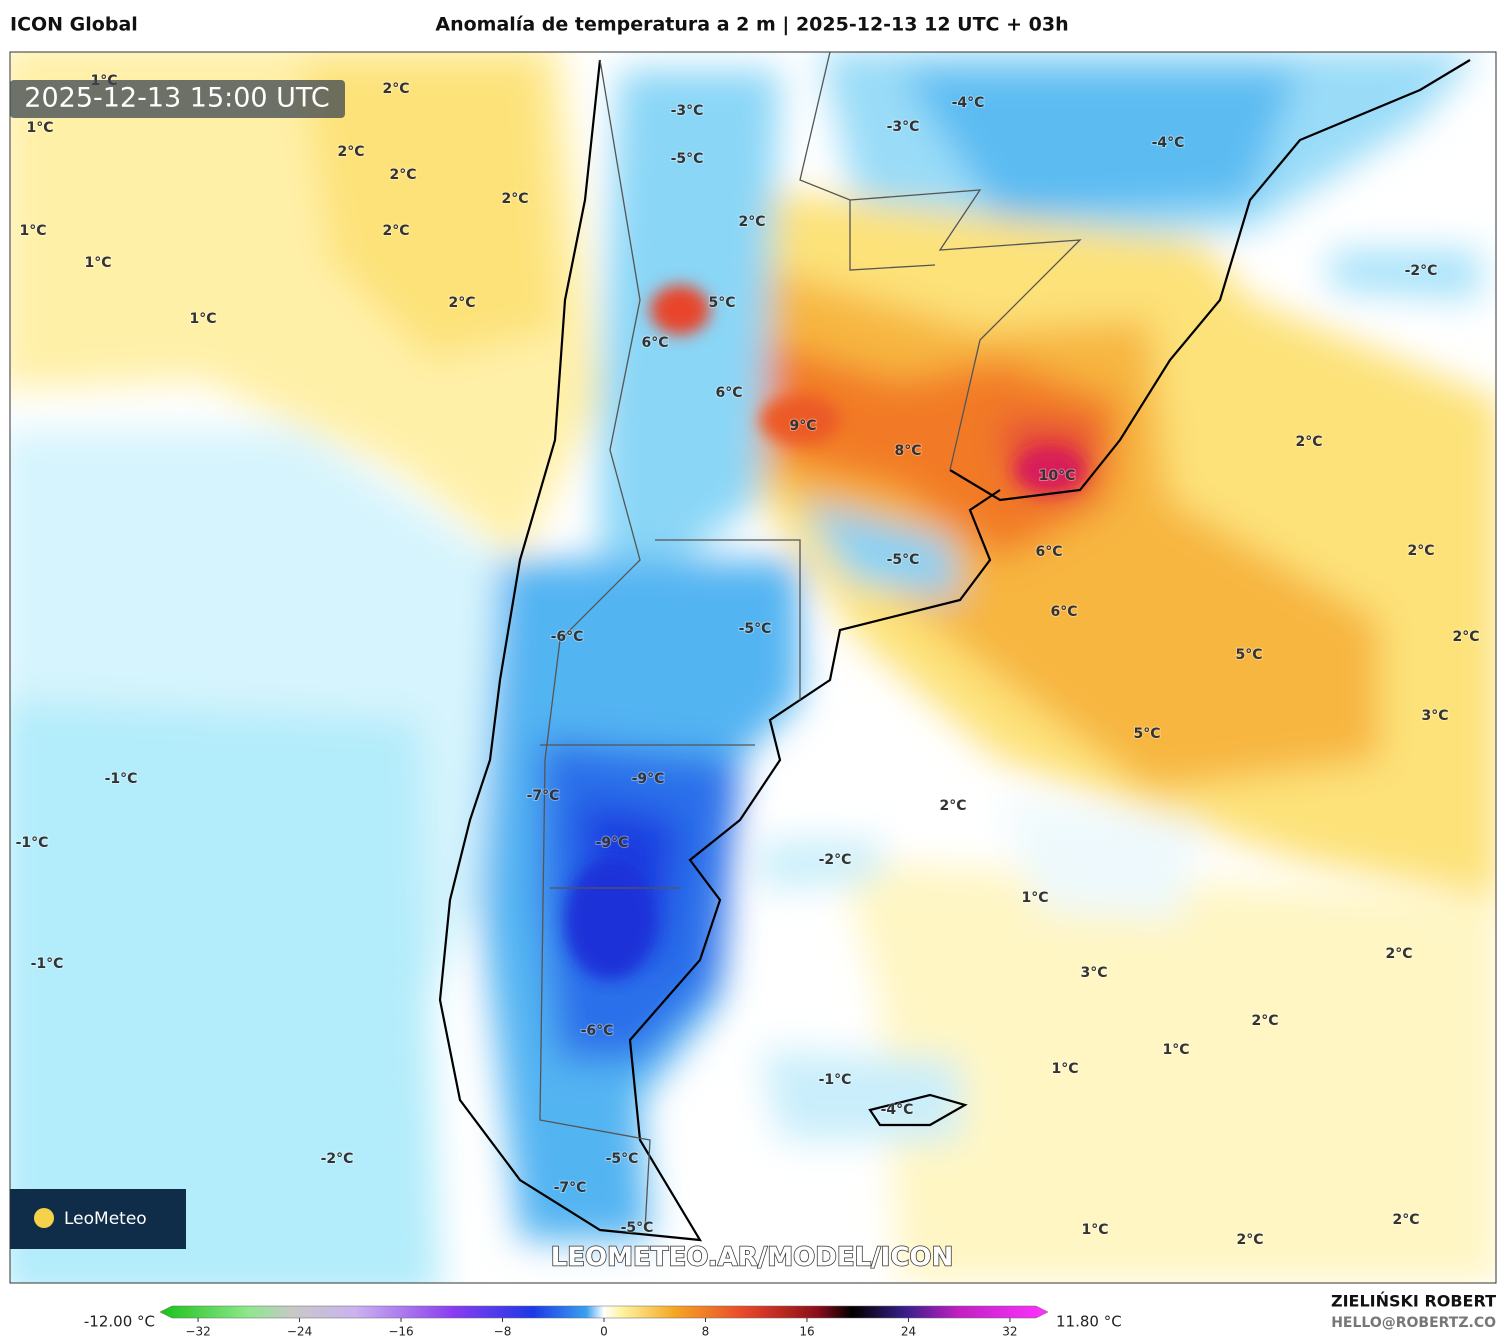 This screenshot has width=1505, height=1343. Describe the element at coordinates (1413, 1301) in the screenshot. I see `author: ZIELIŃSKI ROBERT` at that location.